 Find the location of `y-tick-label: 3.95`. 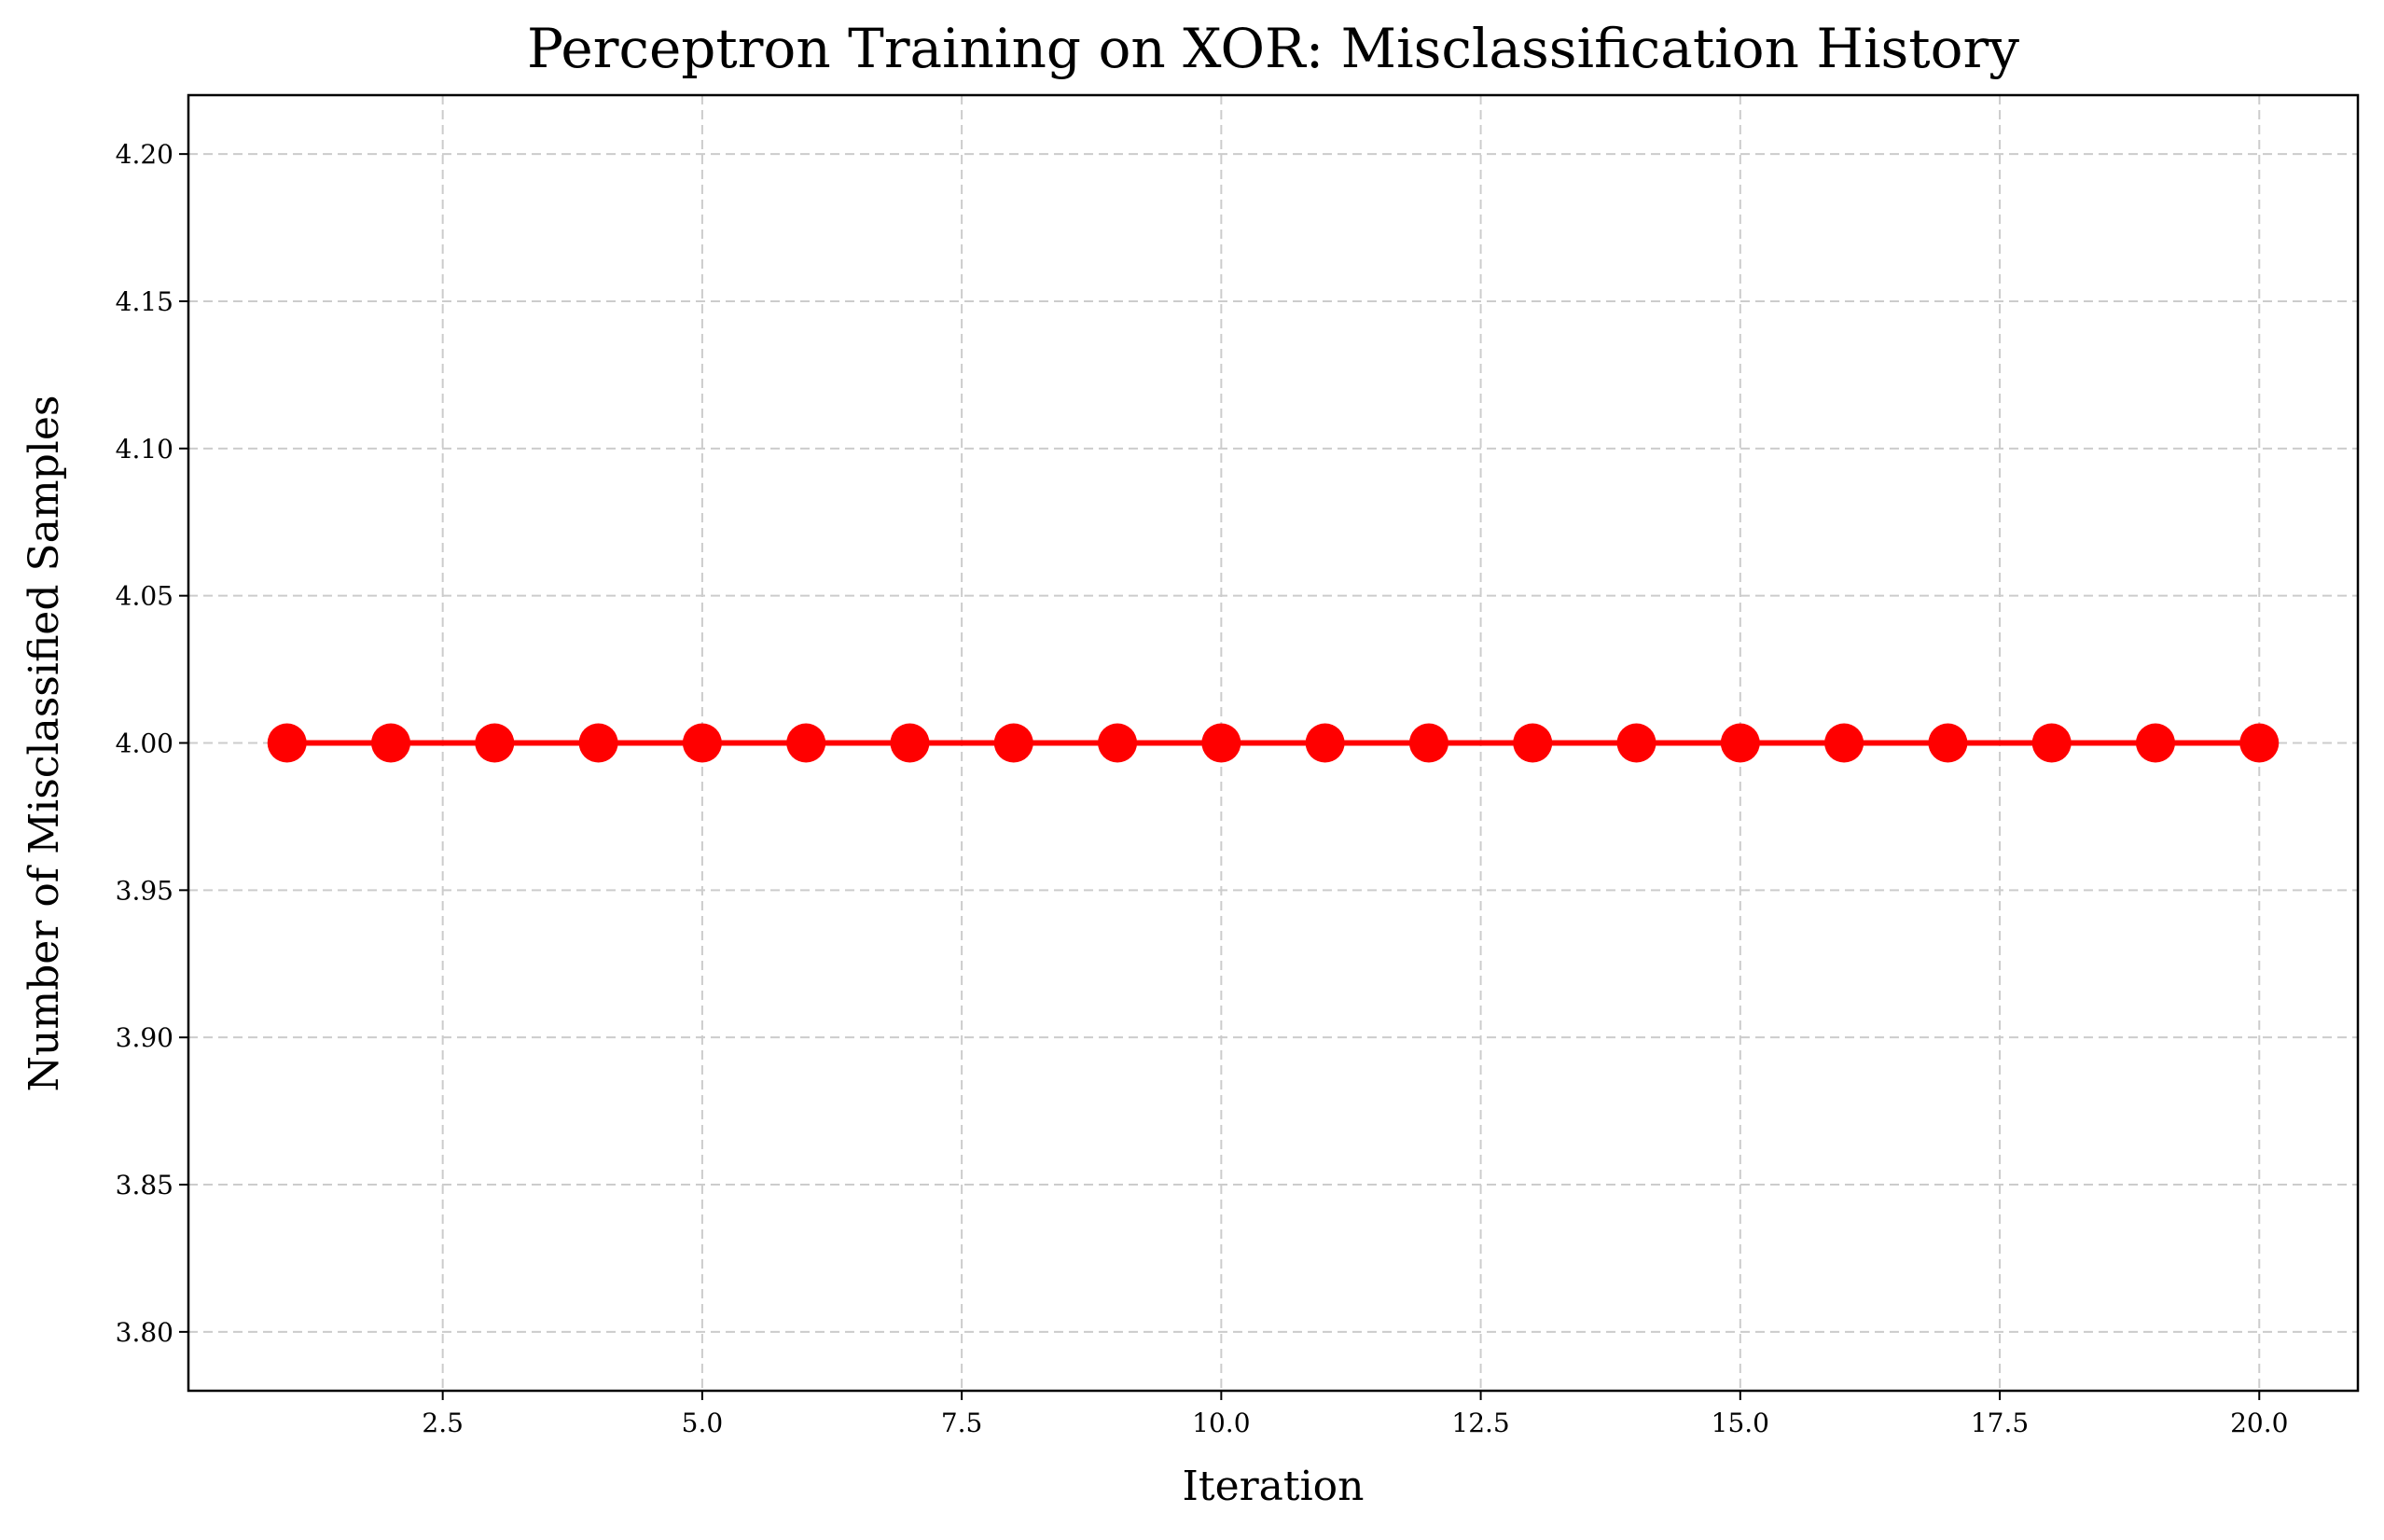

y-tick-label: 3.95 is located at coordinates (144, 891).